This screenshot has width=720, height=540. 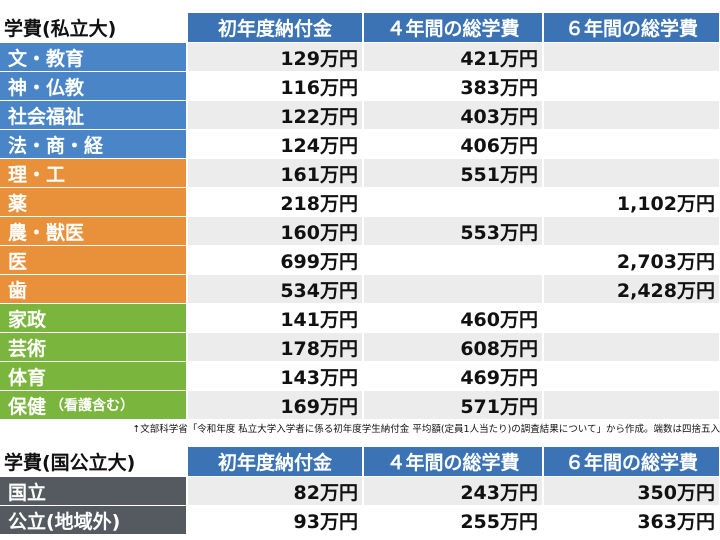 I want to click on four-year-total-cell: 469万円, so click(x=452, y=376).